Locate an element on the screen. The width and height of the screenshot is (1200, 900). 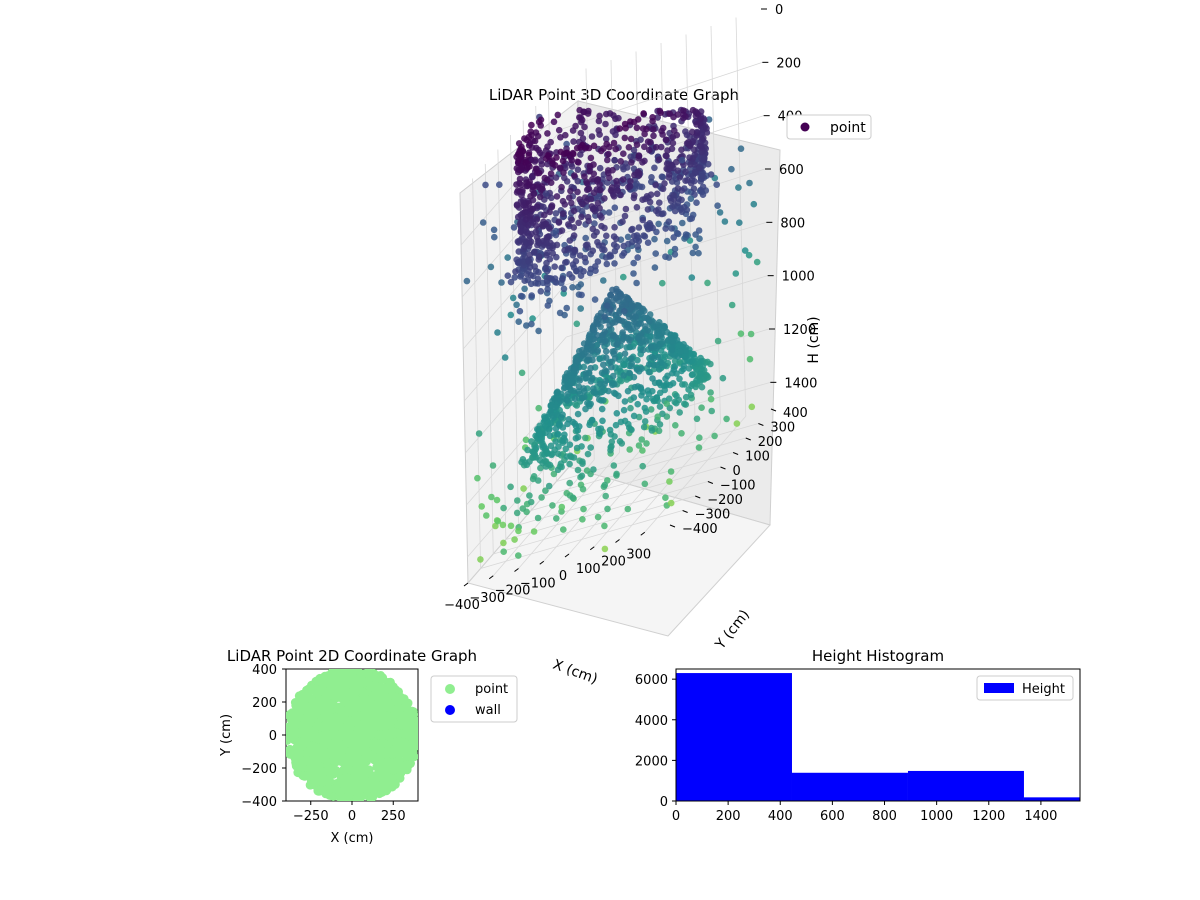
z-tick-label: 800 is located at coordinates (792, 223).